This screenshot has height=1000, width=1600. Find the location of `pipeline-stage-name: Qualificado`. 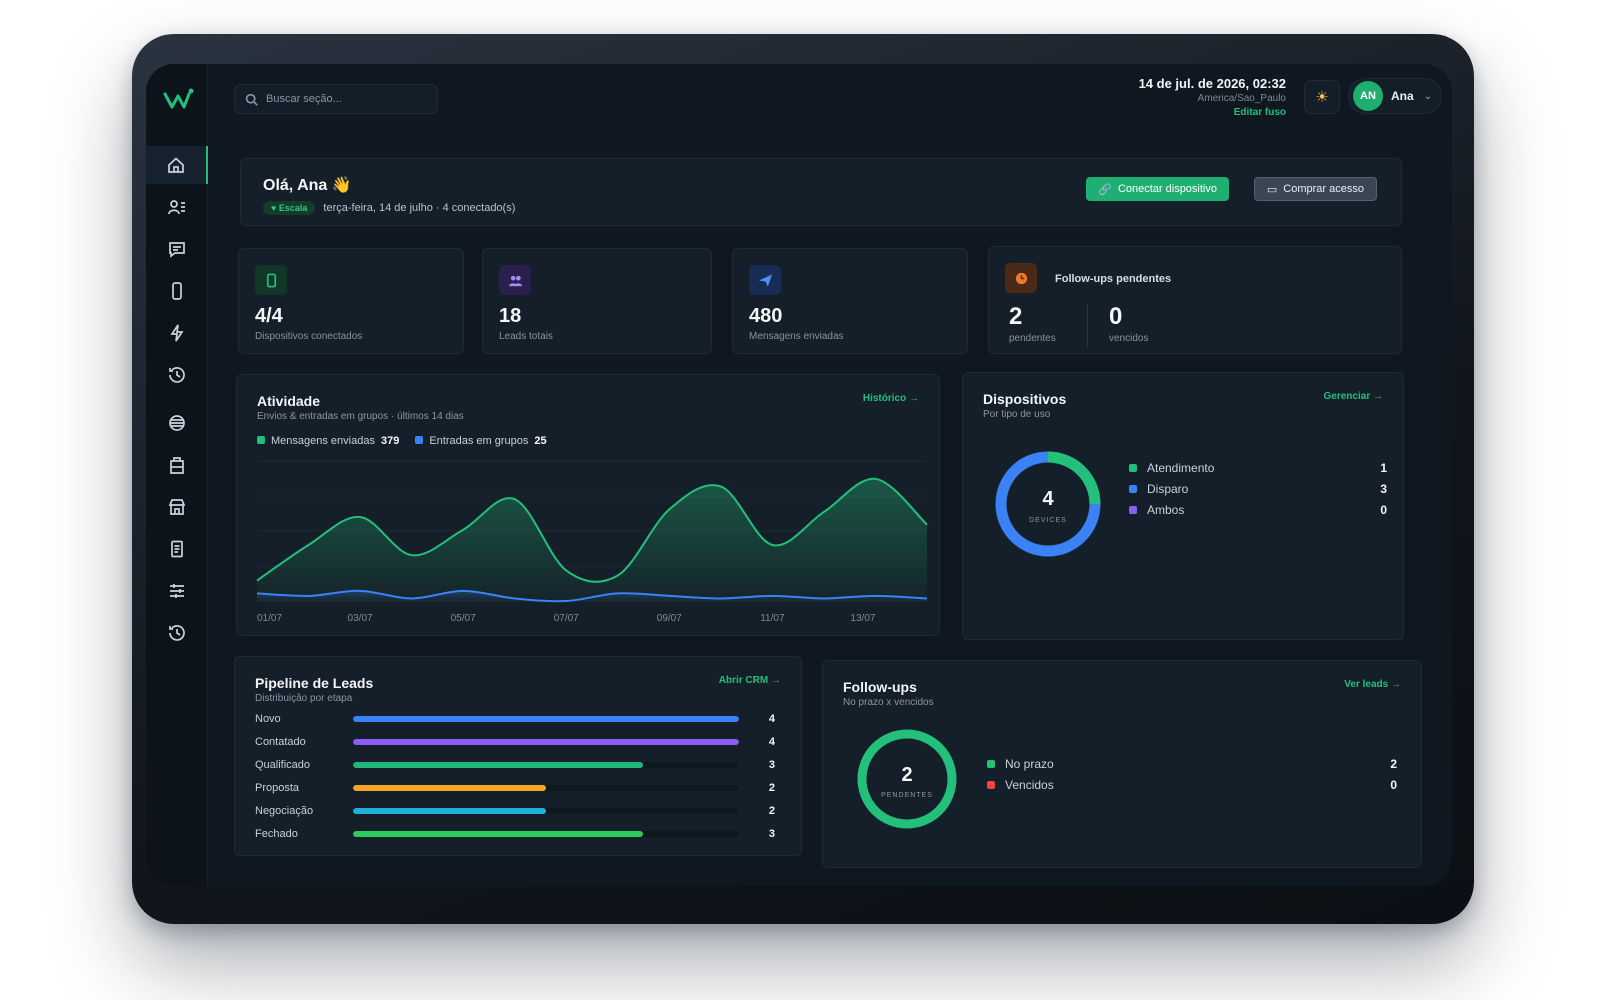

pipeline-stage-name: Qualificado is located at coordinates (283, 765).